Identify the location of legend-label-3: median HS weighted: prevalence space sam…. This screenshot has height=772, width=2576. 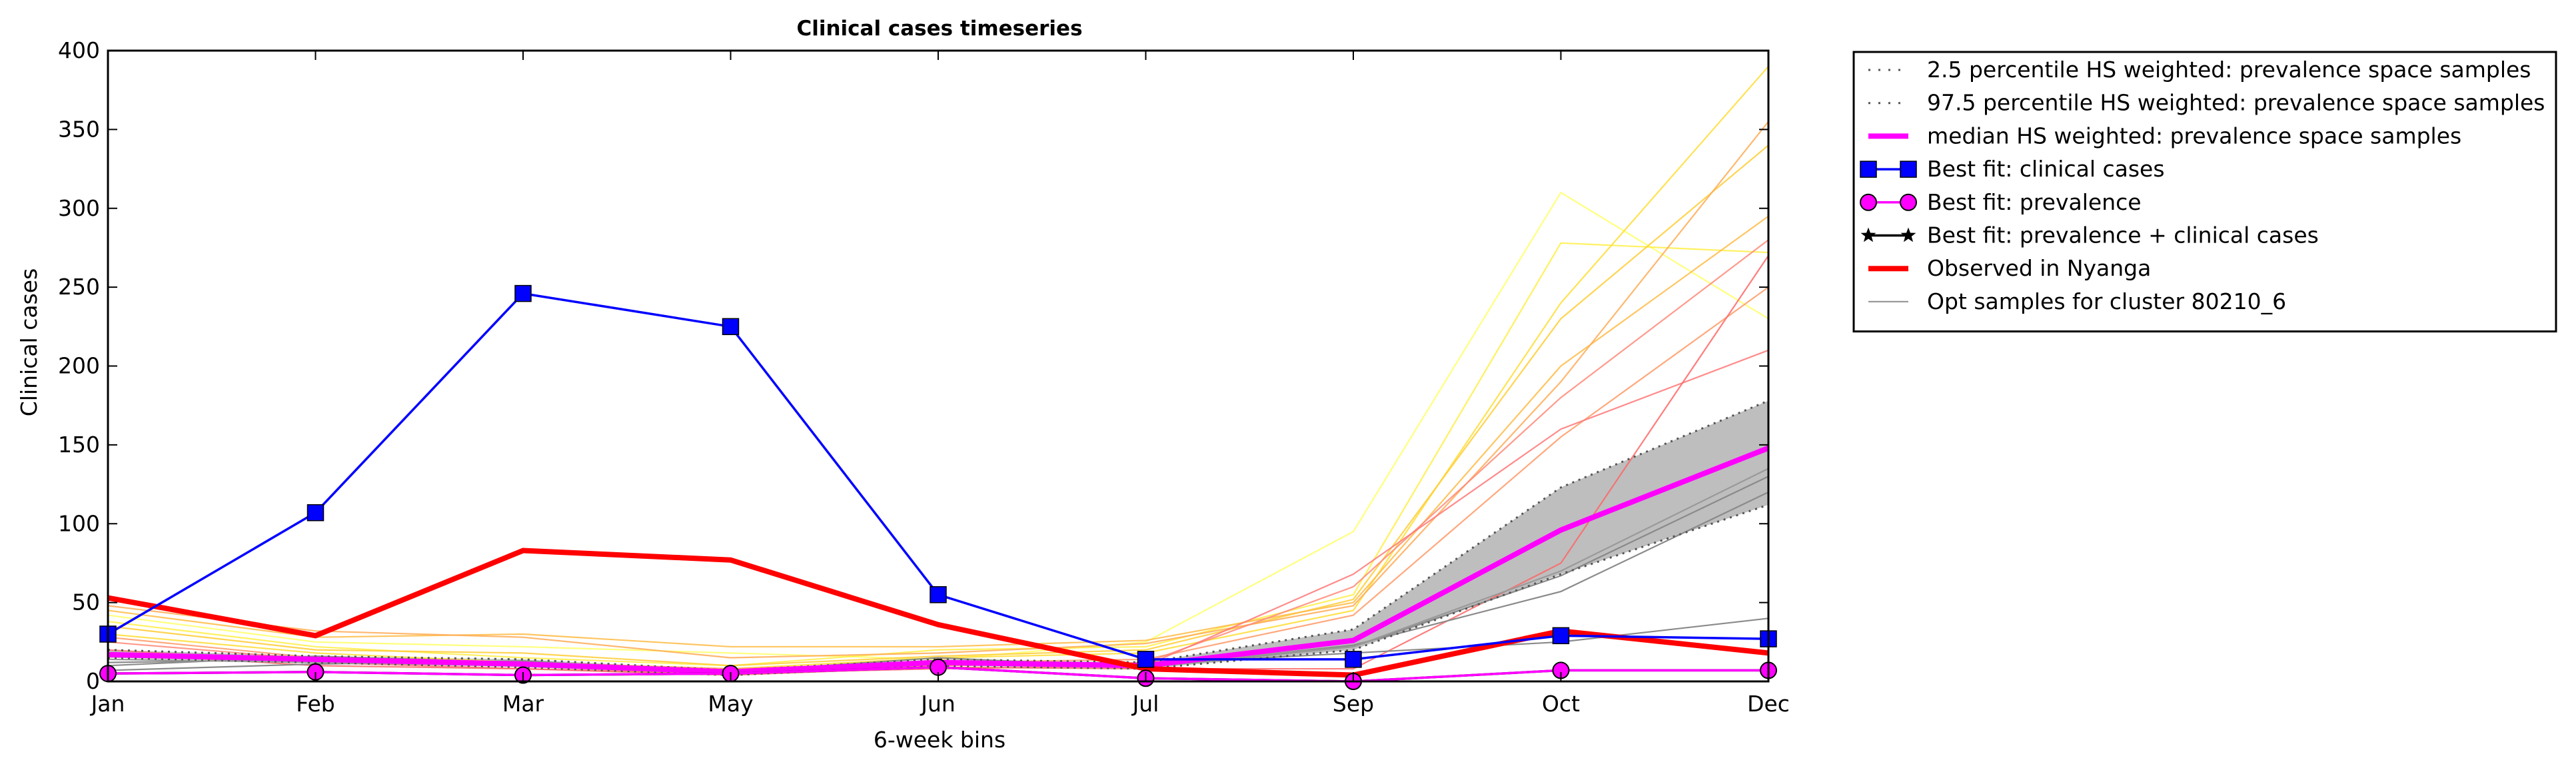
(2194, 136).